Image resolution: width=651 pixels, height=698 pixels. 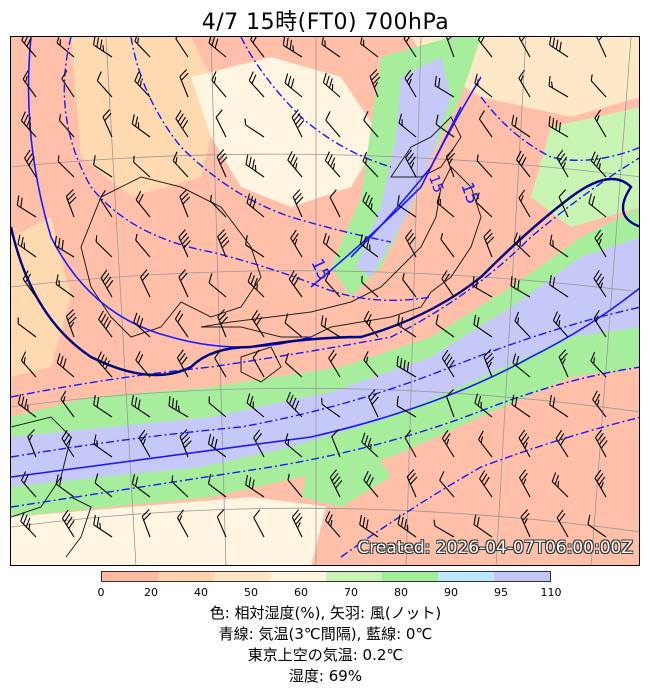 I want to click on legend-line-3: 東京上空の気温: 0.2℃, so click(x=325, y=655).